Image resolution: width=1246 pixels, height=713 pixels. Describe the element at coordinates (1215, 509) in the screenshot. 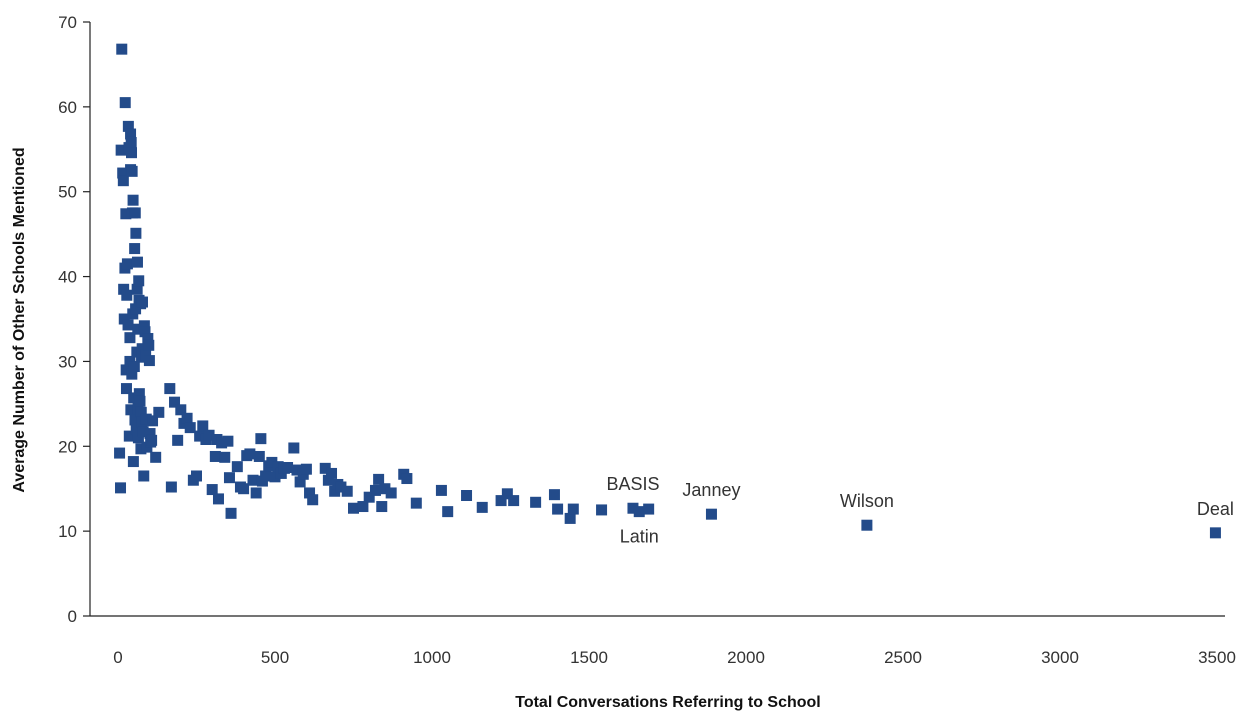

I see `annotation-label: Deal` at that location.